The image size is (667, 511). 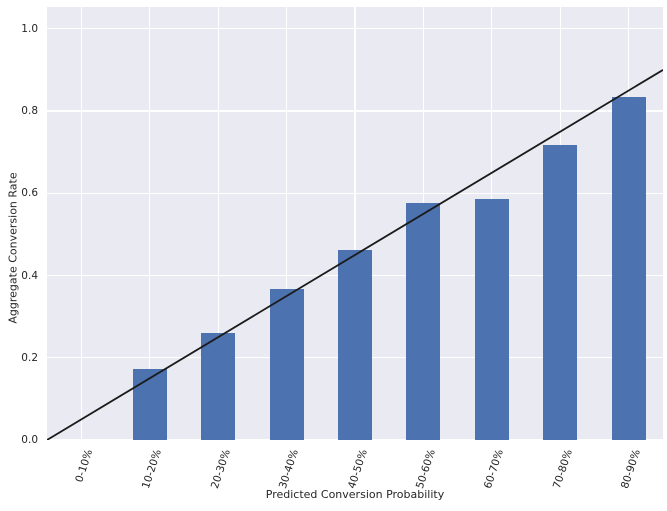 I want to click on x-tick-label: 20-30%, so click(x=220, y=469).